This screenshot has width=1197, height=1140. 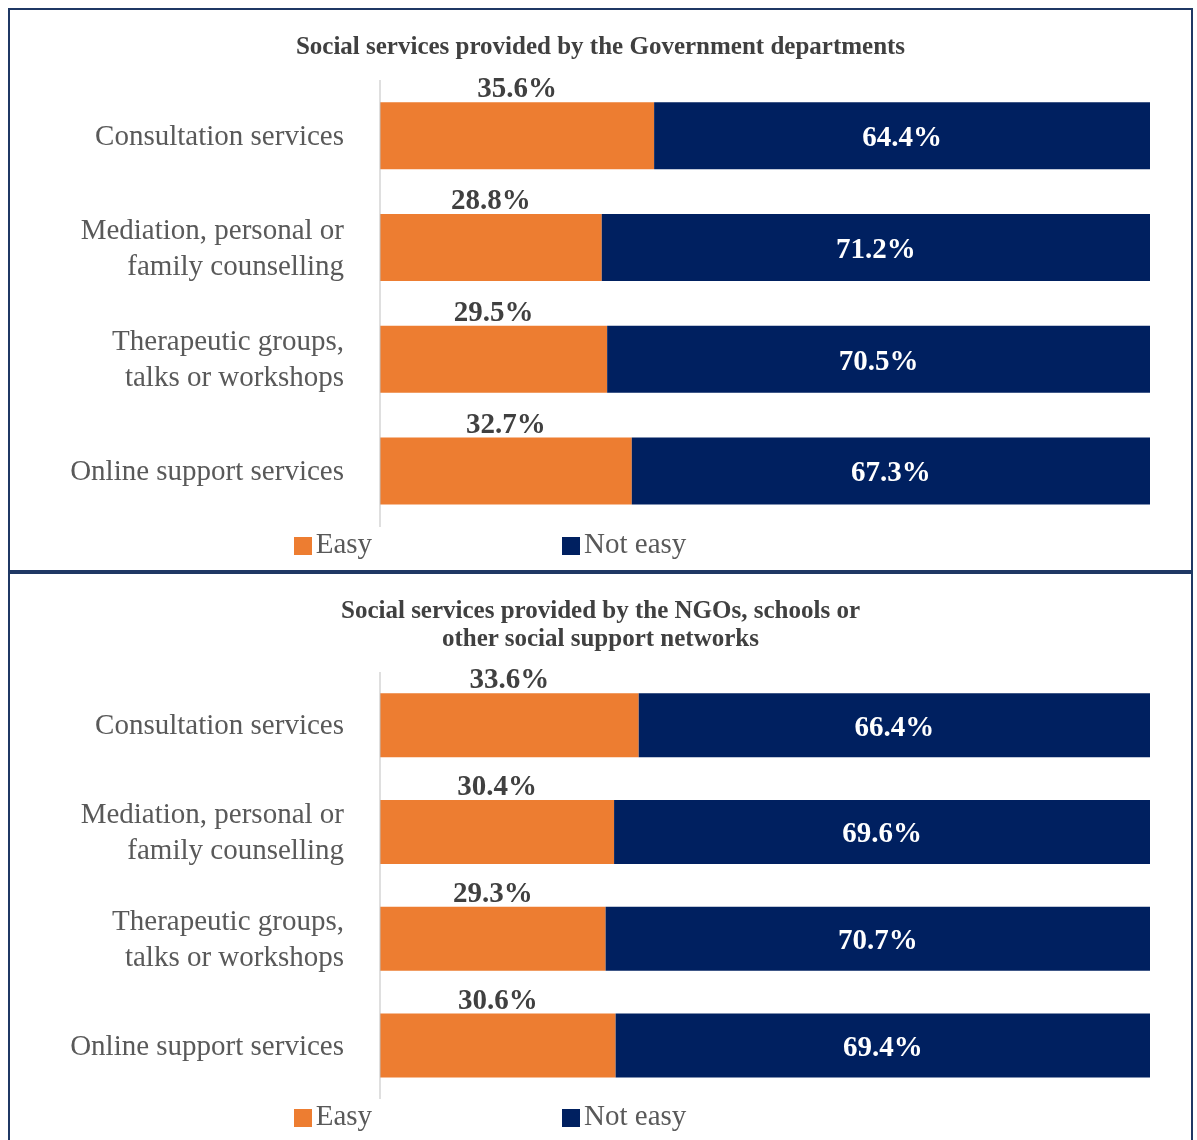 What do you see at coordinates (497, 785) in the screenshot?
I see `data-label: 30.4%` at bounding box center [497, 785].